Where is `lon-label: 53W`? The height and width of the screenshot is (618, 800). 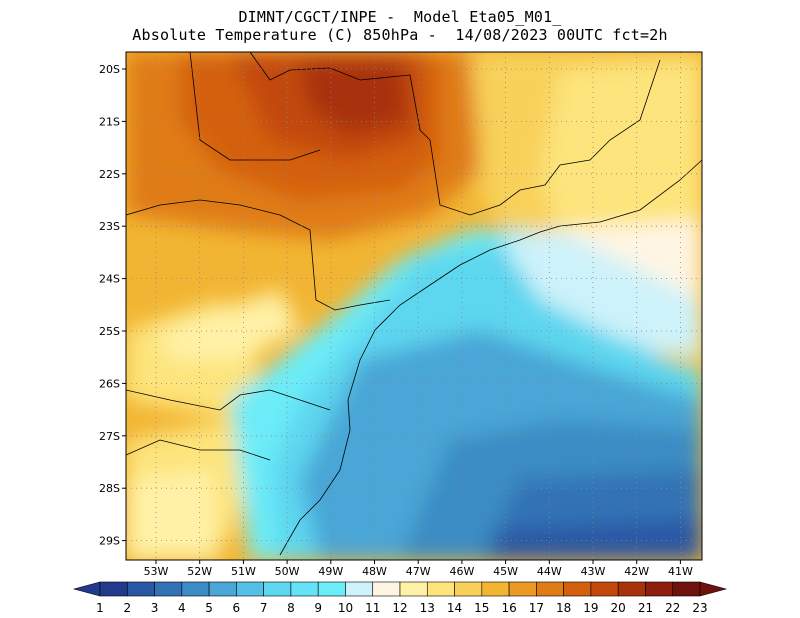
lon-label: 53W is located at coordinates (156, 571).